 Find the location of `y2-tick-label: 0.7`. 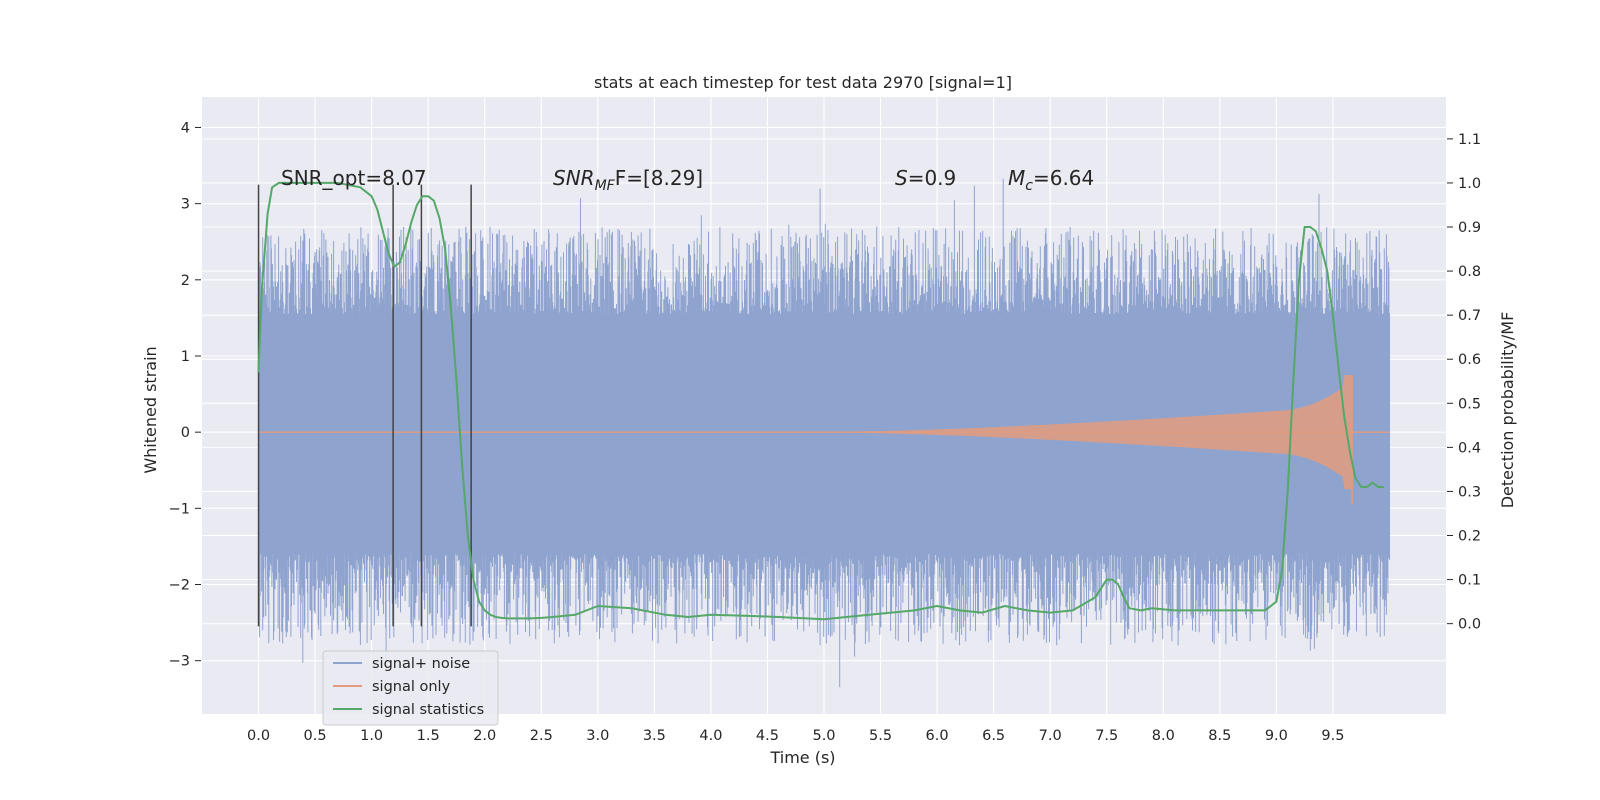

y2-tick-label: 0.7 is located at coordinates (1469, 316).